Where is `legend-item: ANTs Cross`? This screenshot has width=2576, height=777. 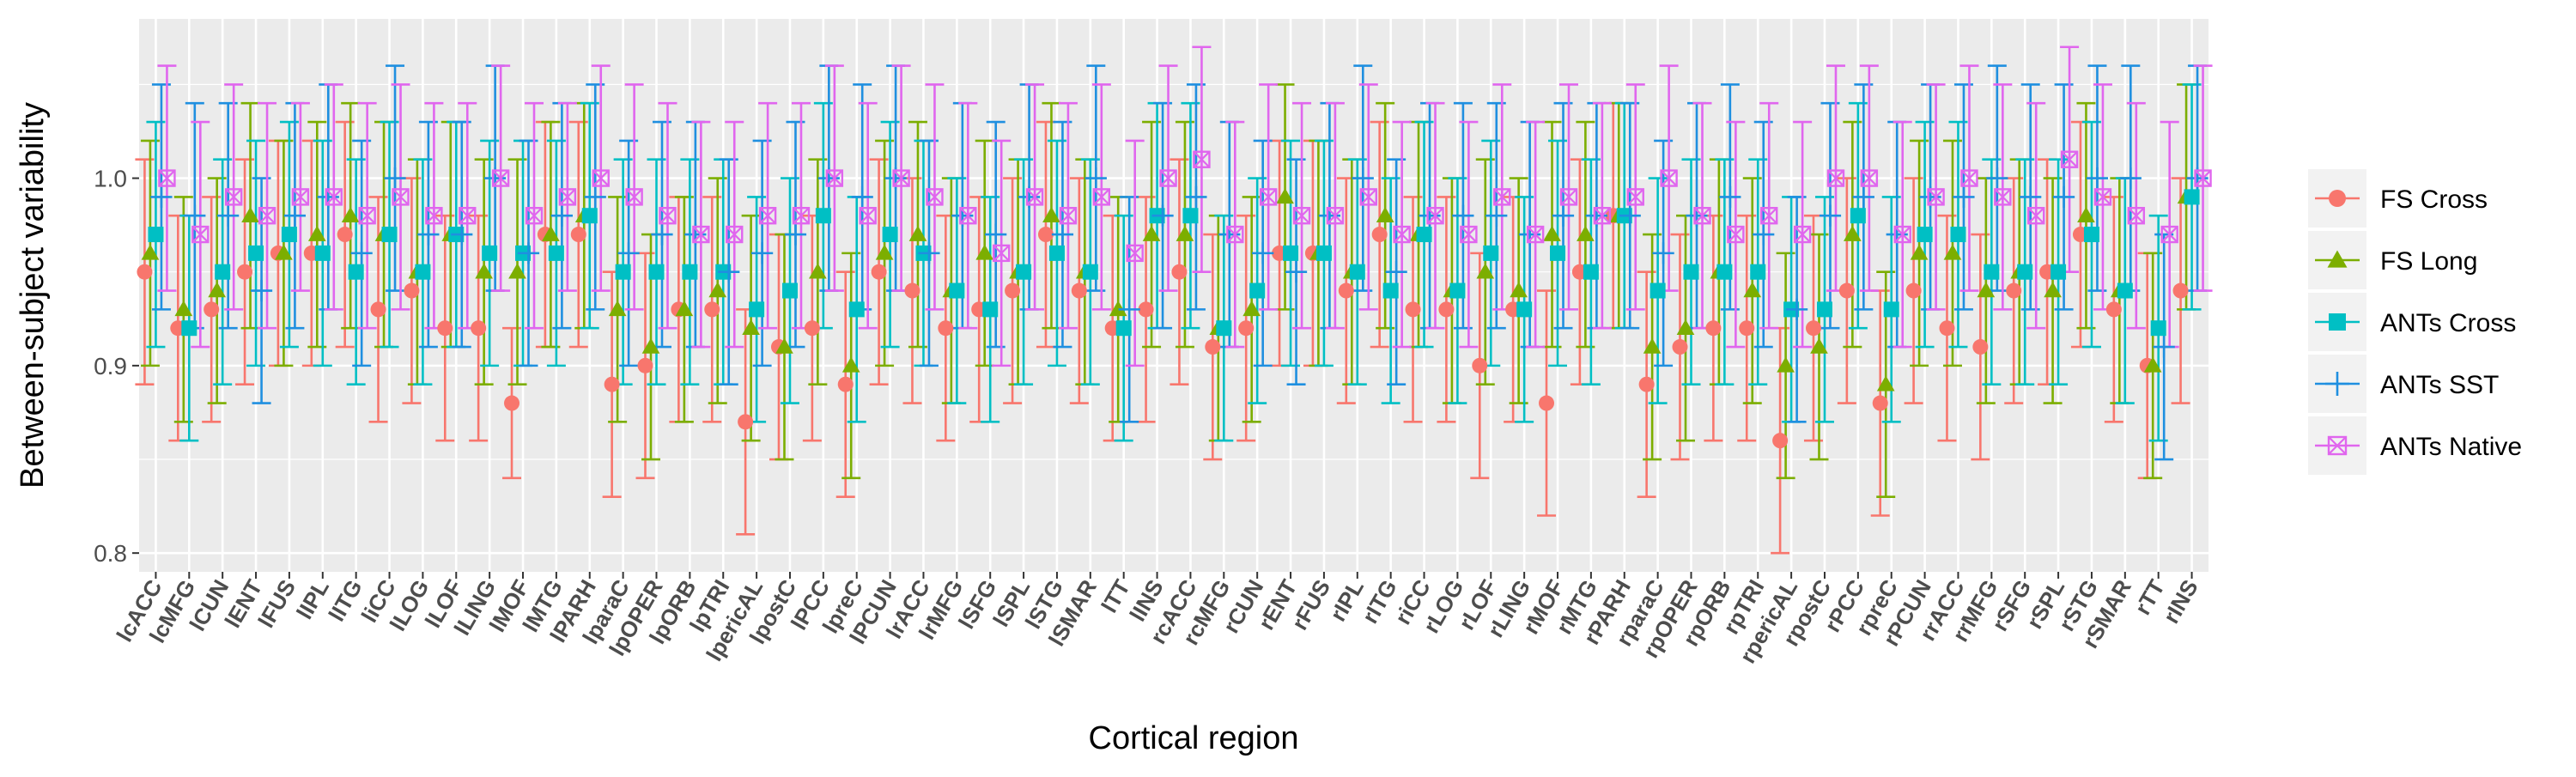
legend-item: ANTs Cross is located at coordinates (2412, 322).